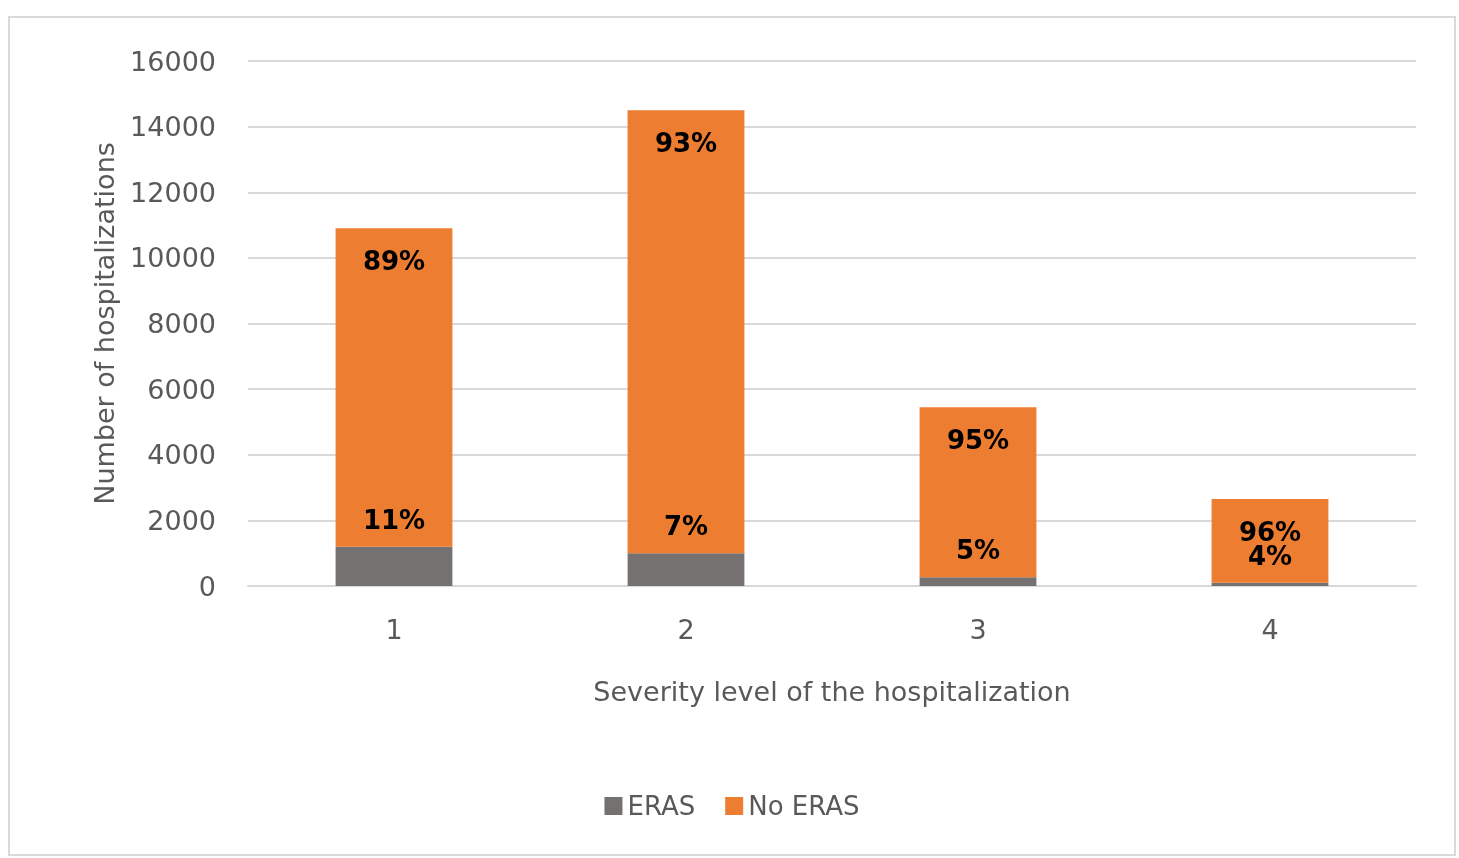  Describe the element at coordinates (181, 389) in the screenshot. I see `y-tick-label: 6000` at that location.